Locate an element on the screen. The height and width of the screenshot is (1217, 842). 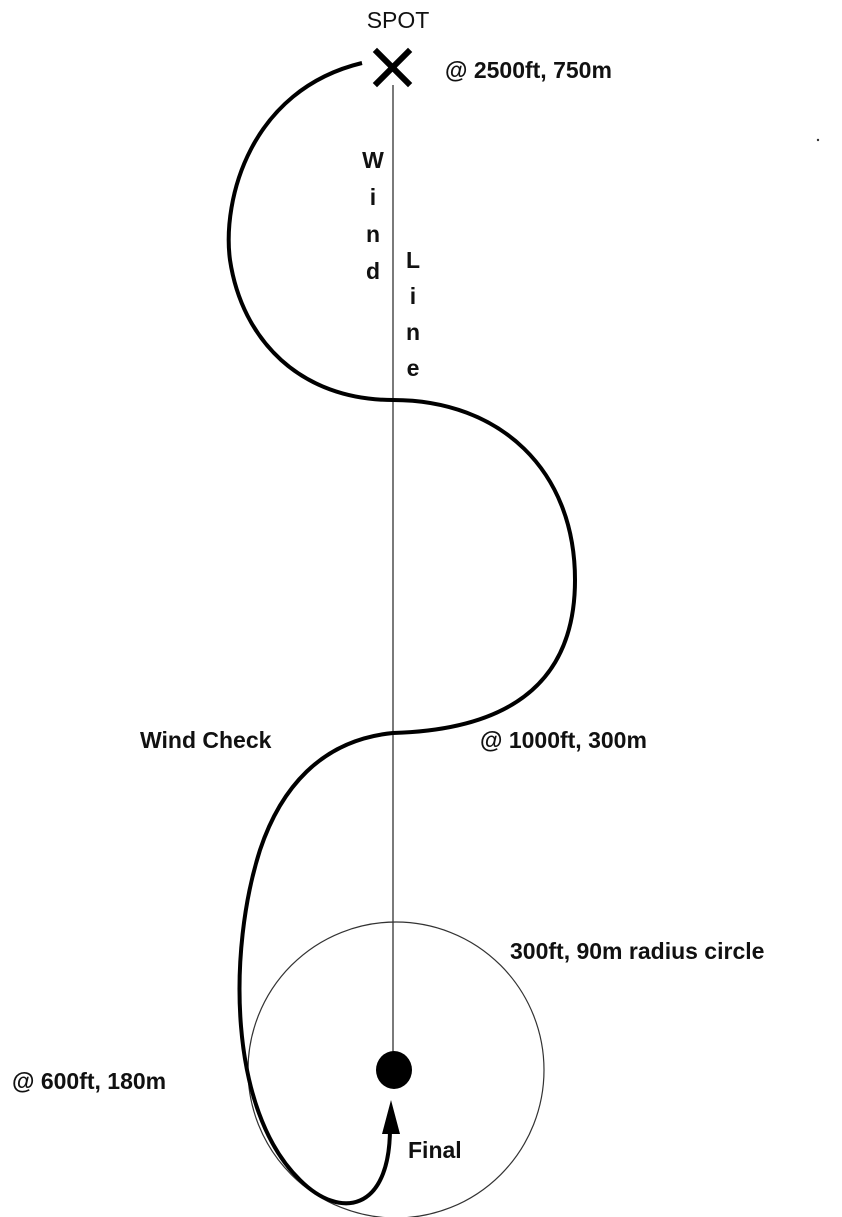
spot-label: SPOT is located at coordinates (398, 20).